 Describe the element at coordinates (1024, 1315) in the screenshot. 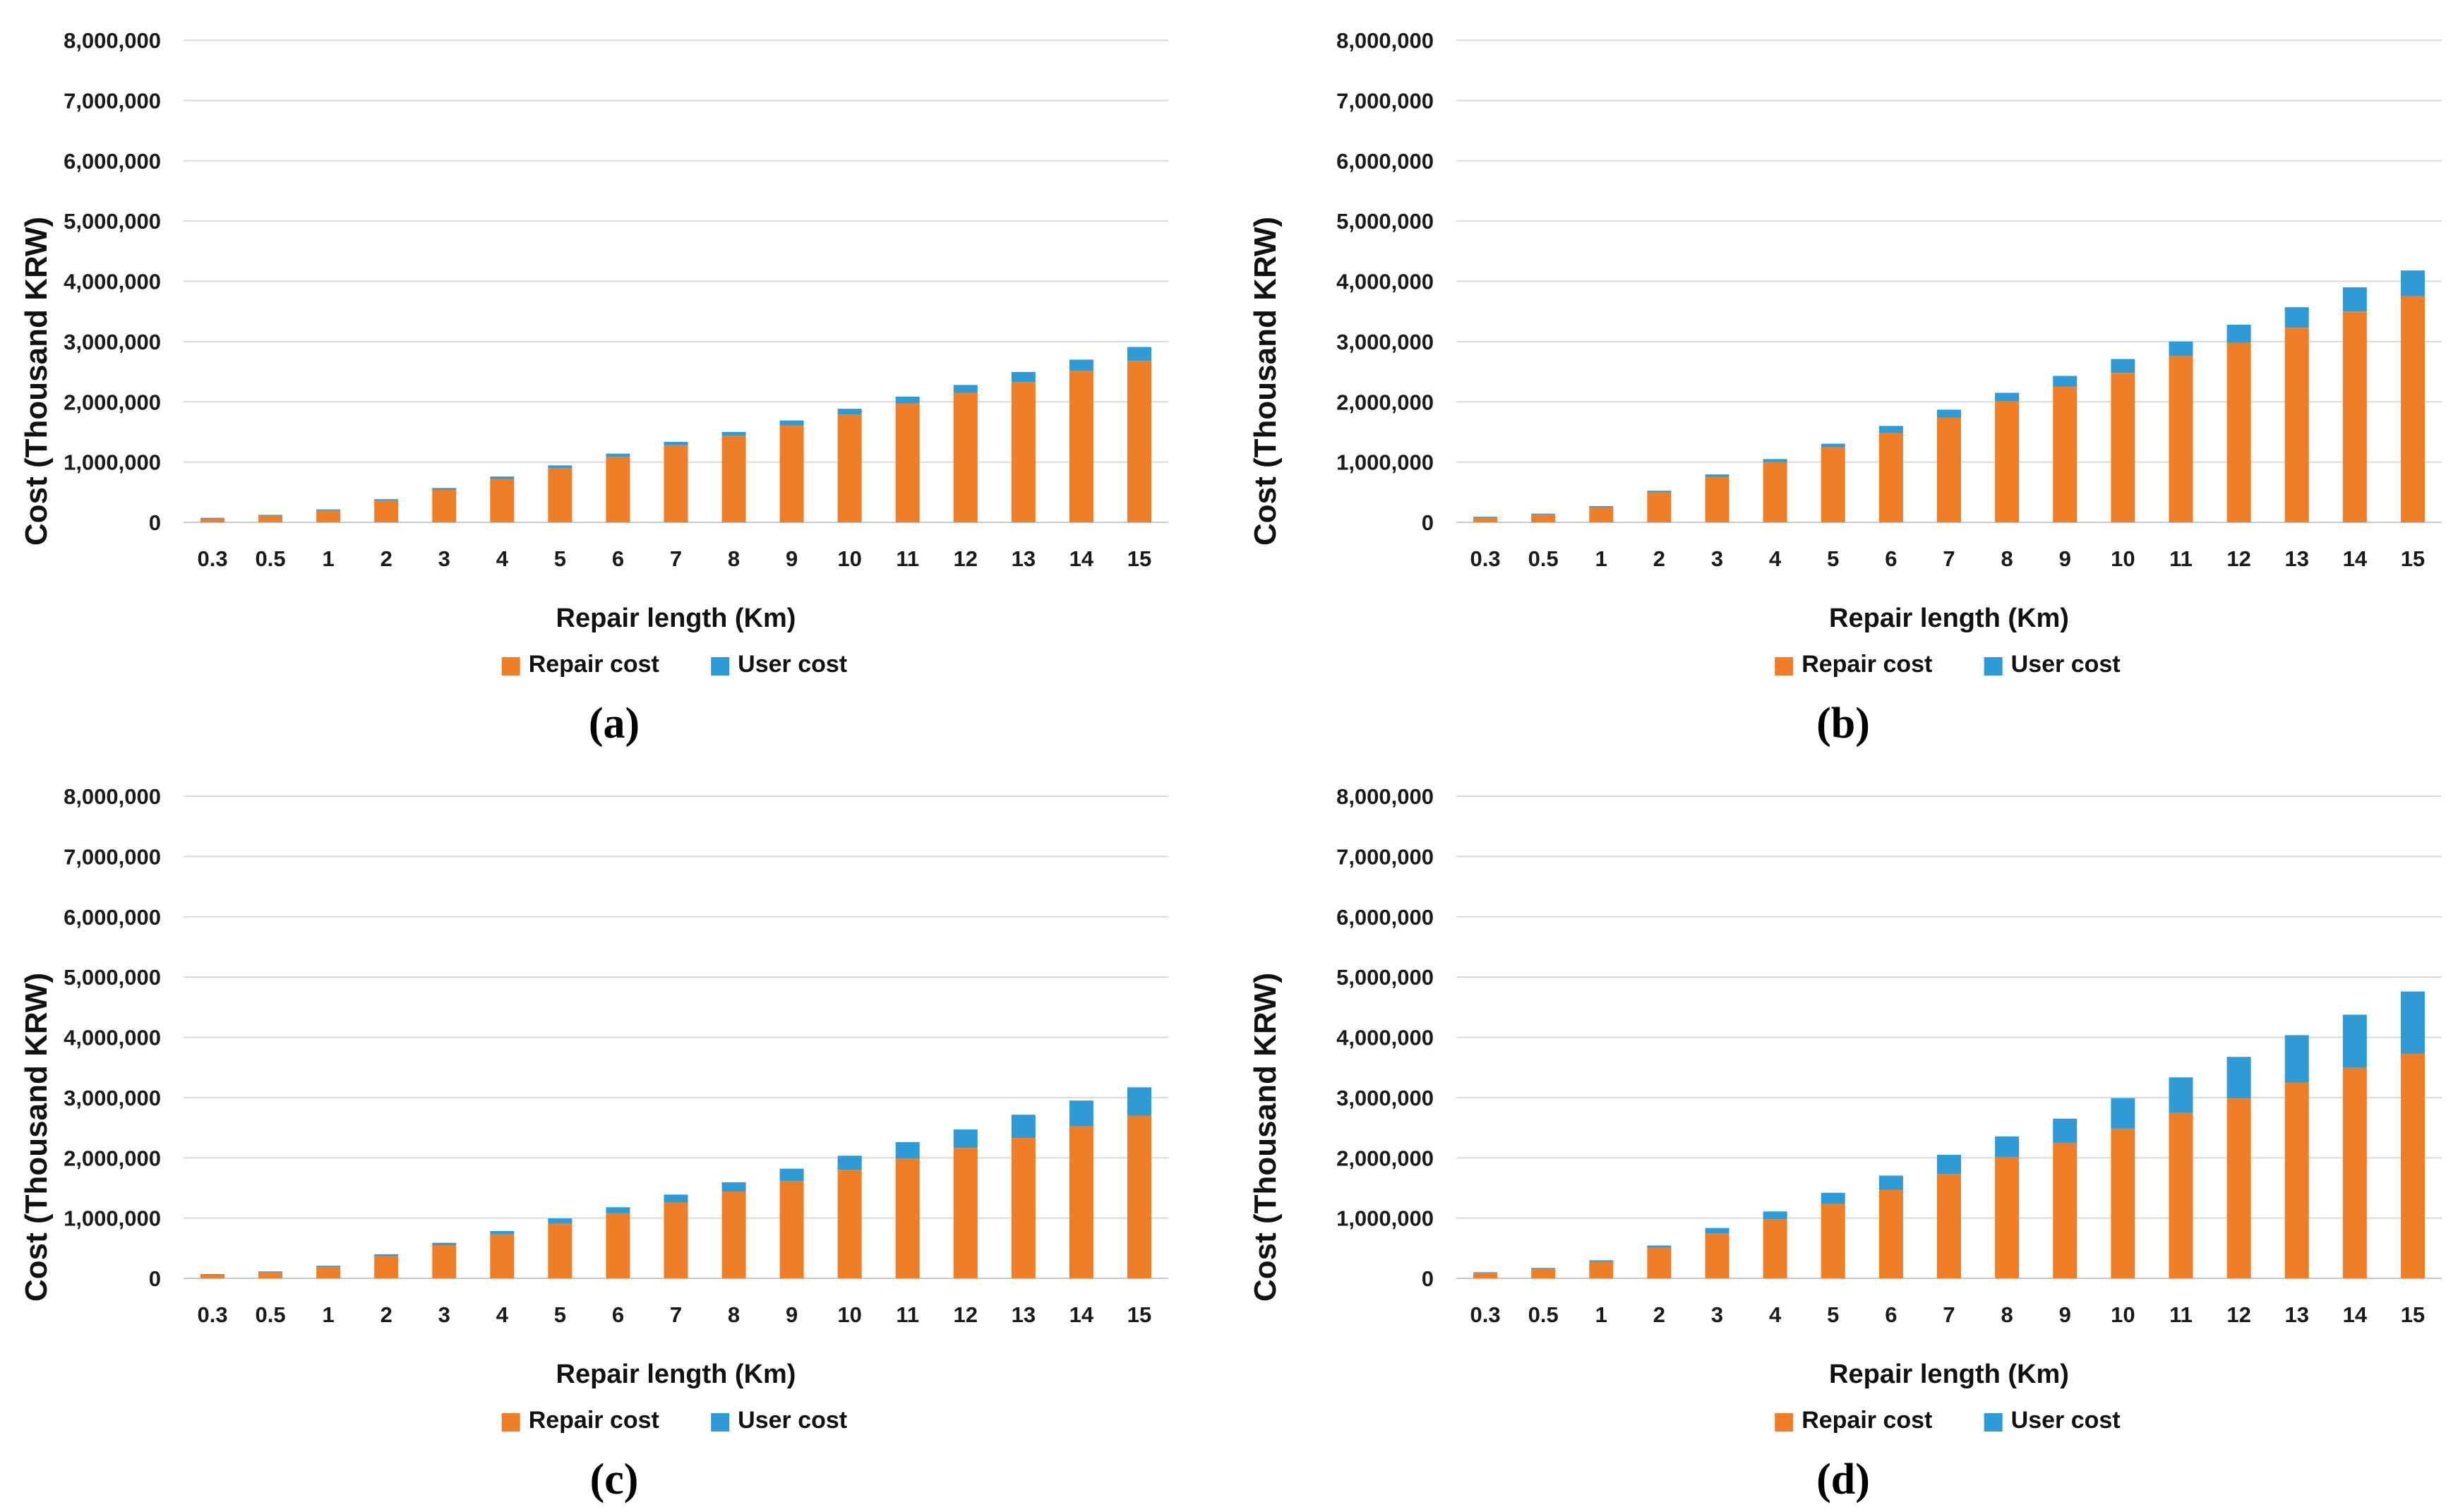

I see `x-tick-label: 13` at that location.